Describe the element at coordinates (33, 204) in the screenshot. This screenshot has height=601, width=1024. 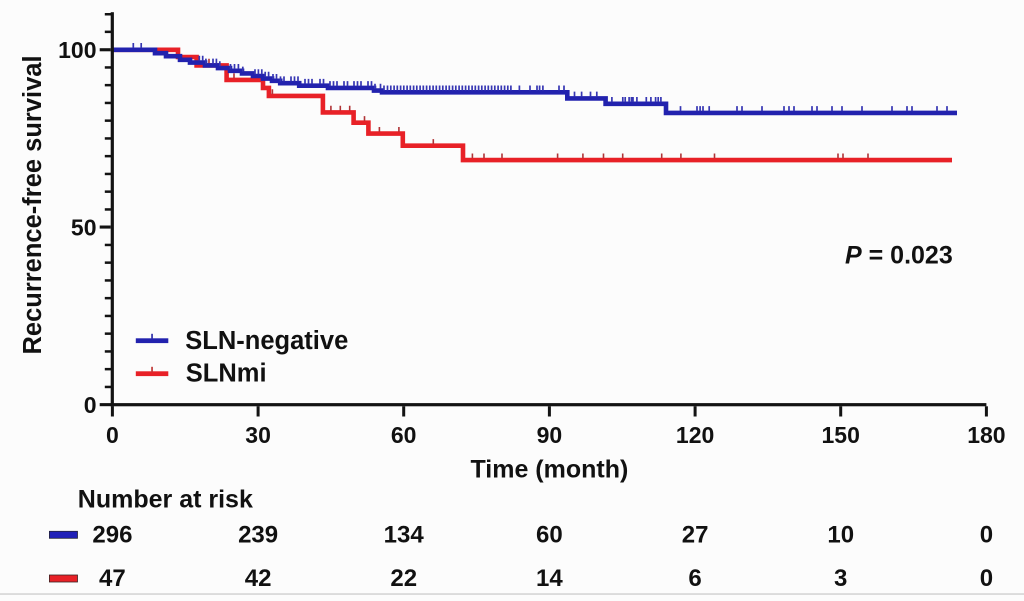
I see `svg-text: Recurrence-free survival` at that location.